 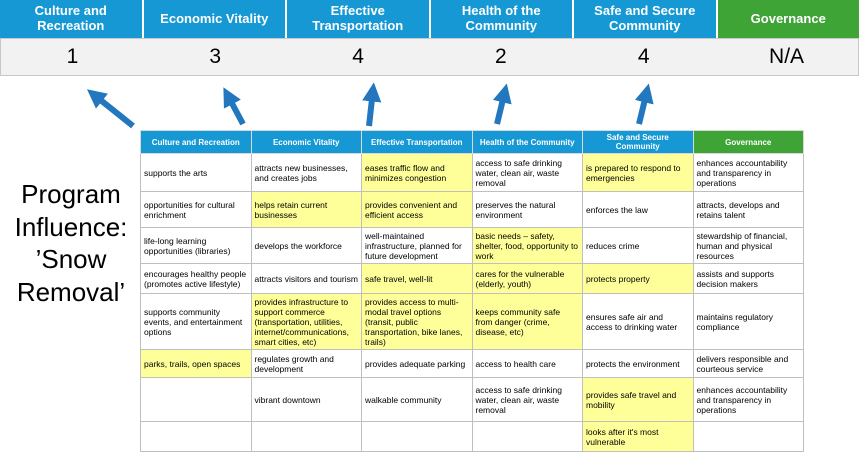 I want to click on pillar-effective-transportation: Effective Transportation, so click(x=358, y=19).